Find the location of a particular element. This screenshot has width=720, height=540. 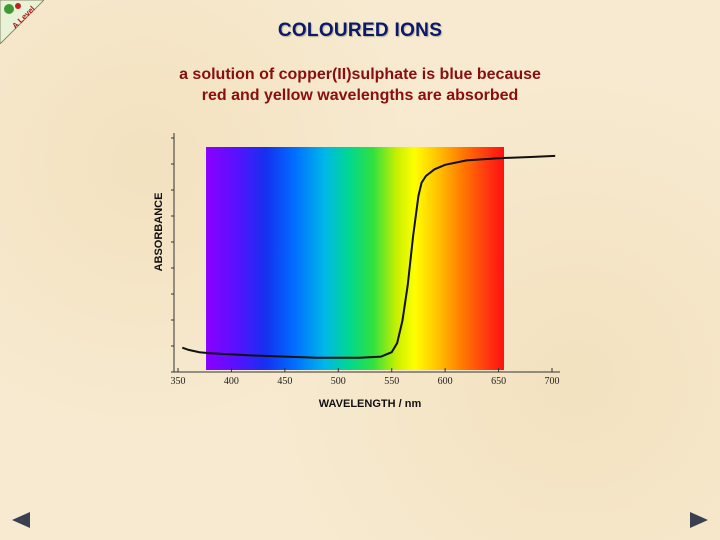

next-slide-button is located at coordinates (700, 520).